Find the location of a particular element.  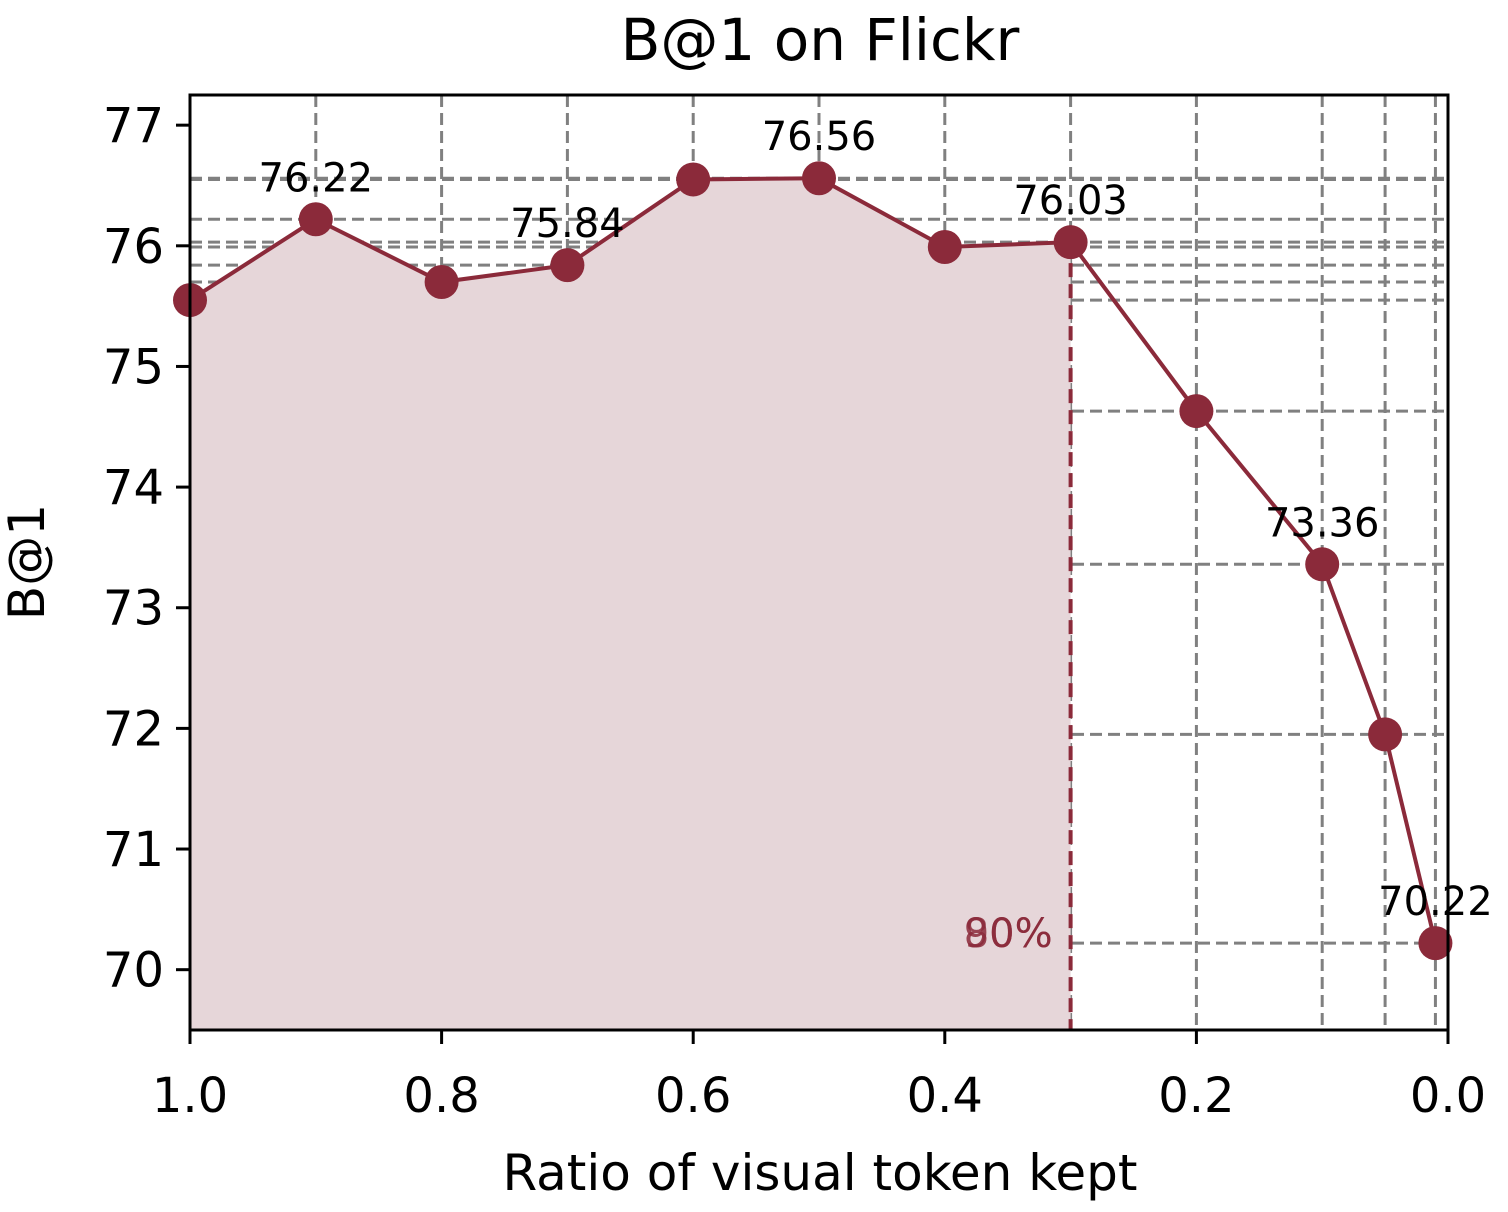

y-axis-label: B@1 is located at coordinates (28, 562).